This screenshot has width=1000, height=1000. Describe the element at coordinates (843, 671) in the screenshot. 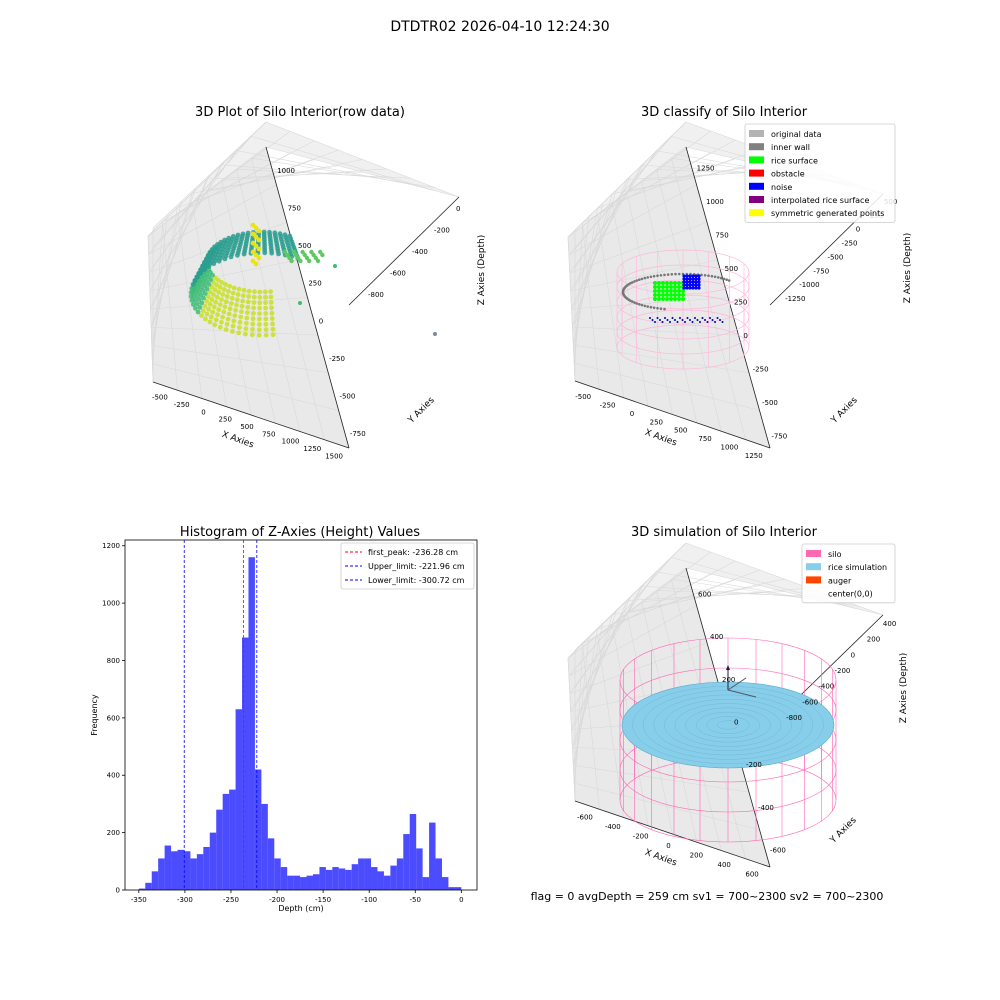

I see `z-tick-label: -200` at that location.